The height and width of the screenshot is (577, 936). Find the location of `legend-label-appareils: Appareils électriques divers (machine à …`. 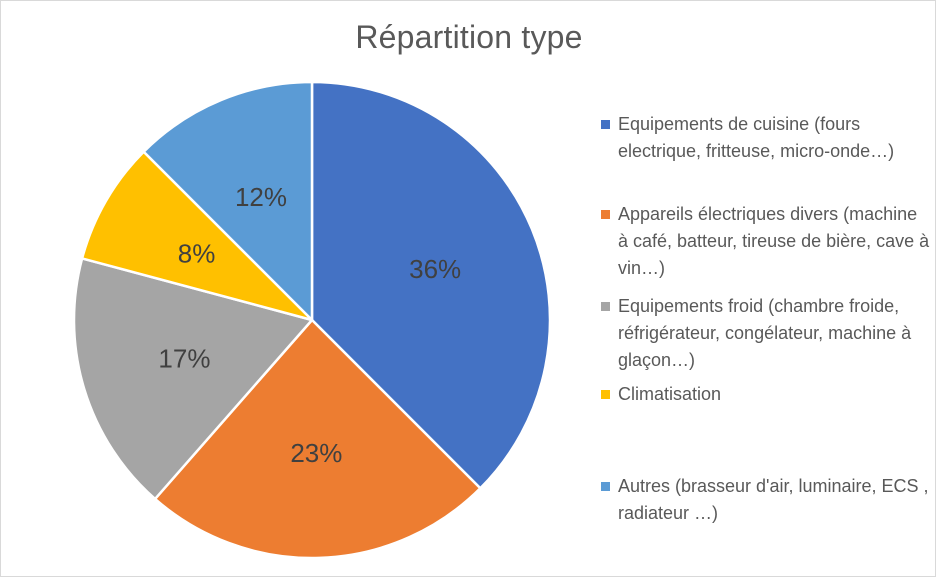

legend-label-appareils: Appareils électriques divers (machine à … is located at coordinates (774, 241).